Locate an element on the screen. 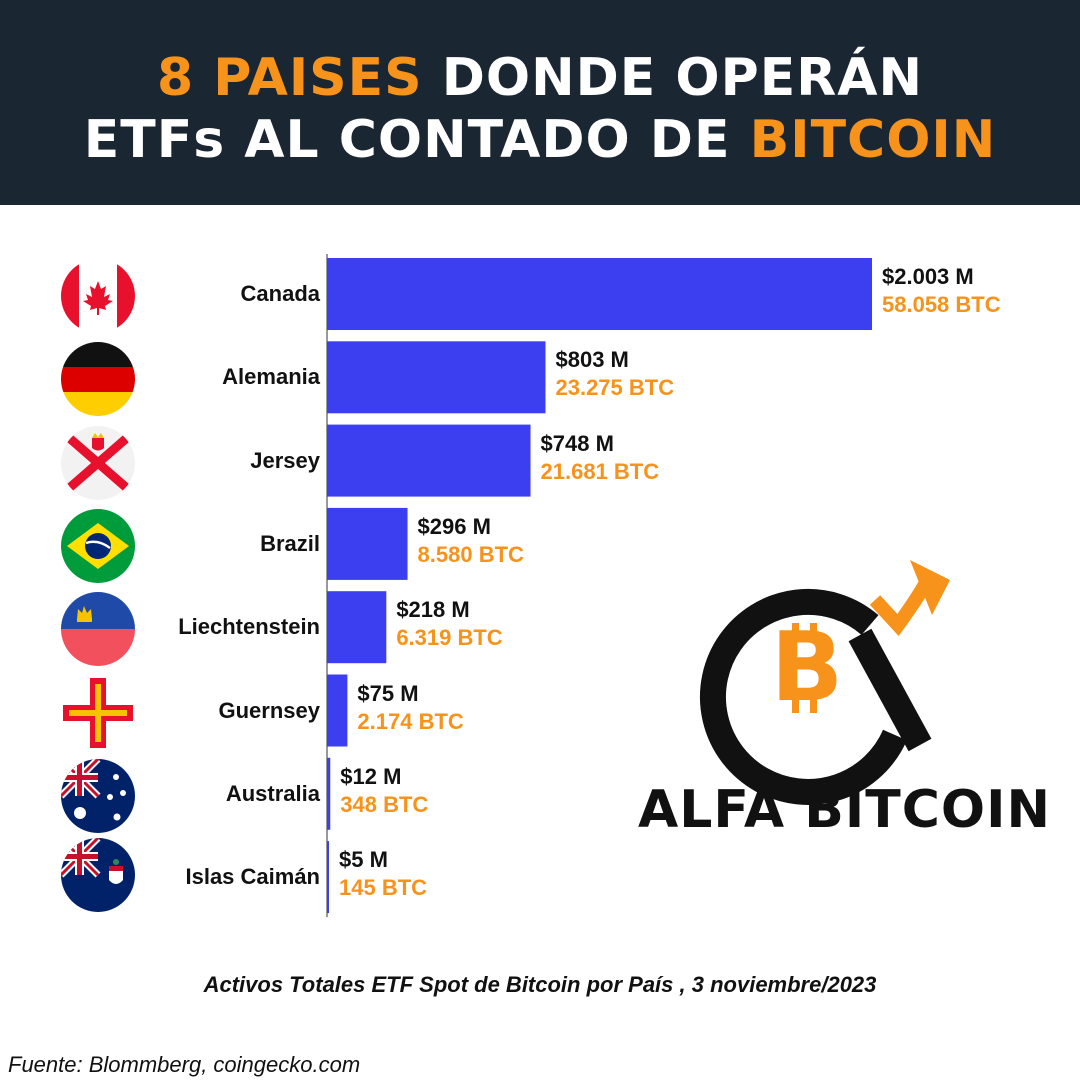  usd-value-label: $5 M is located at coordinates (363, 860).